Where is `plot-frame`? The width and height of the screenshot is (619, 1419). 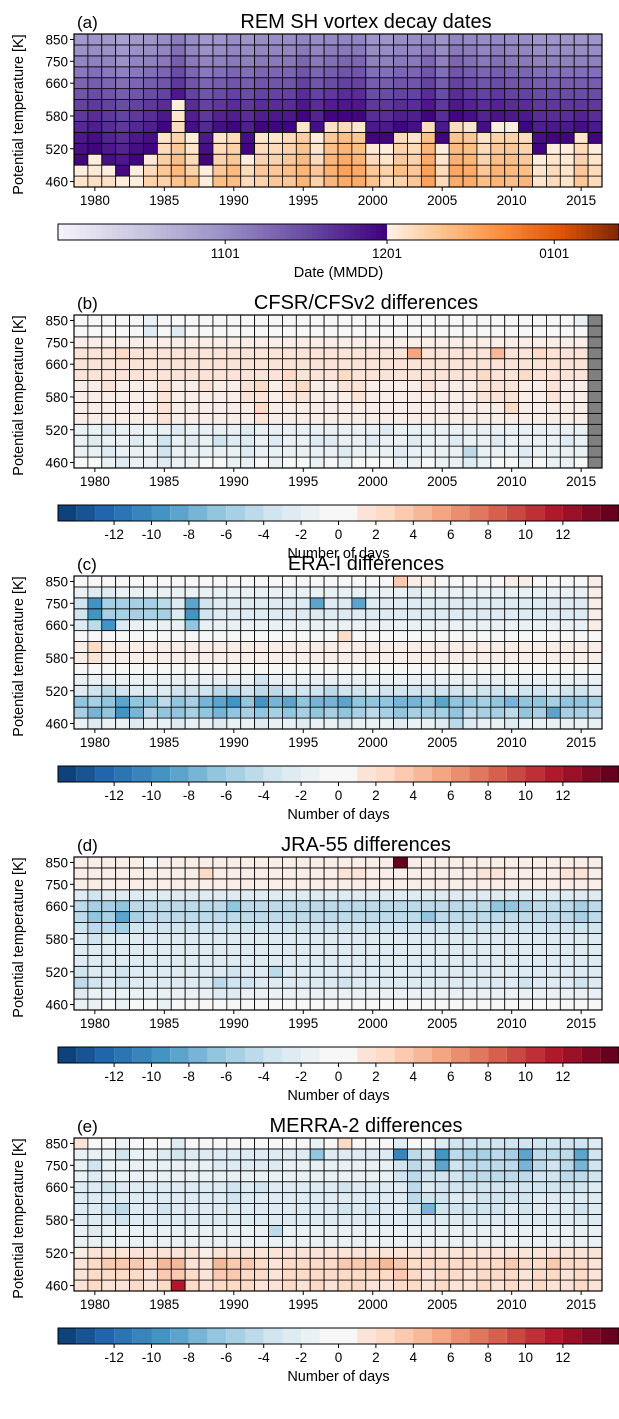 plot-frame is located at coordinates (338, 1214).